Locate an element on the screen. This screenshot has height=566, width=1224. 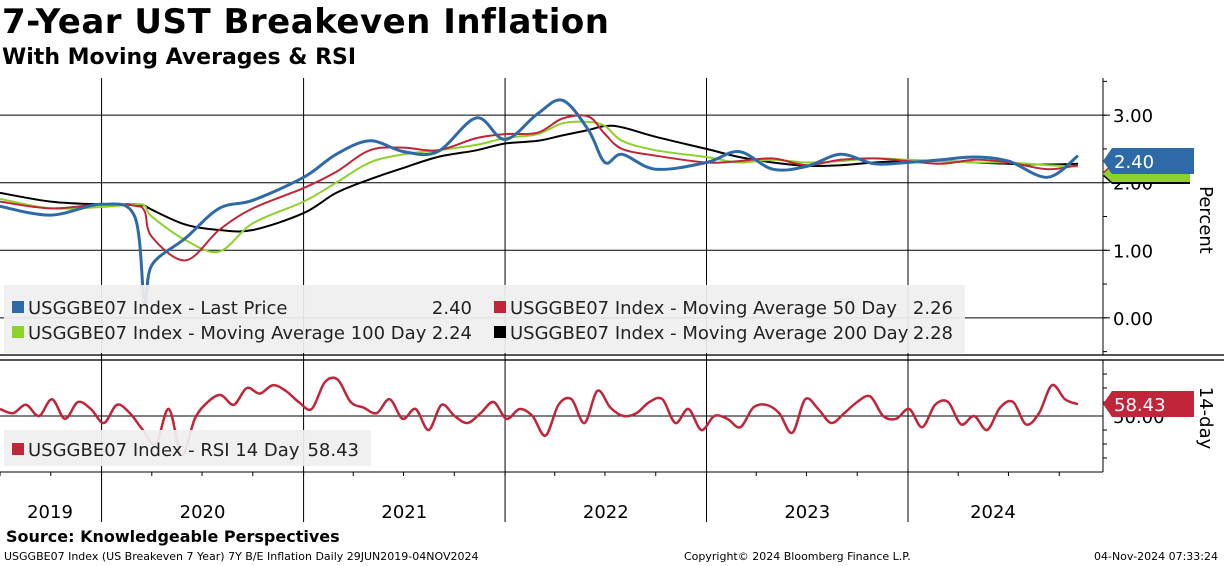
source-note: Source: Knowledgeable Perspectives is located at coordinates (173, 536).